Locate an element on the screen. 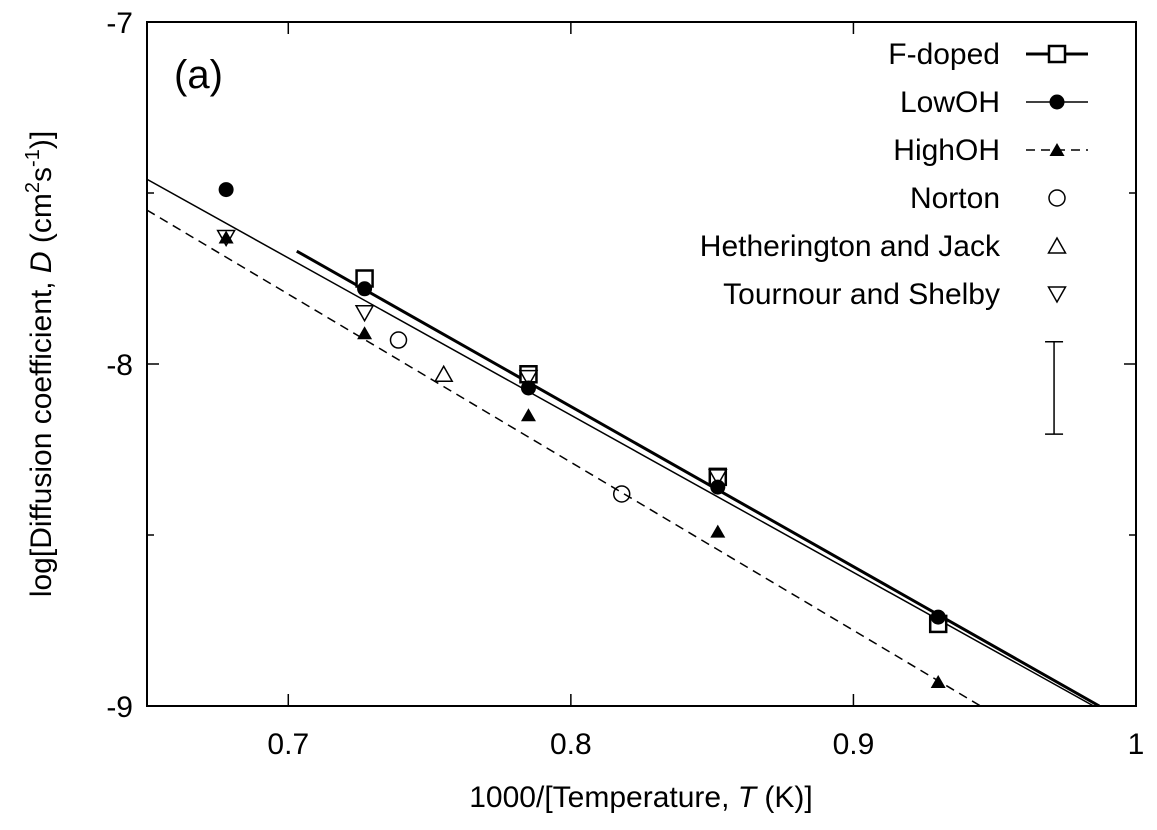 This screenshot has width=1157, height=830. legend-label: Hetherington and Jack is located at coordinates (850, 246).